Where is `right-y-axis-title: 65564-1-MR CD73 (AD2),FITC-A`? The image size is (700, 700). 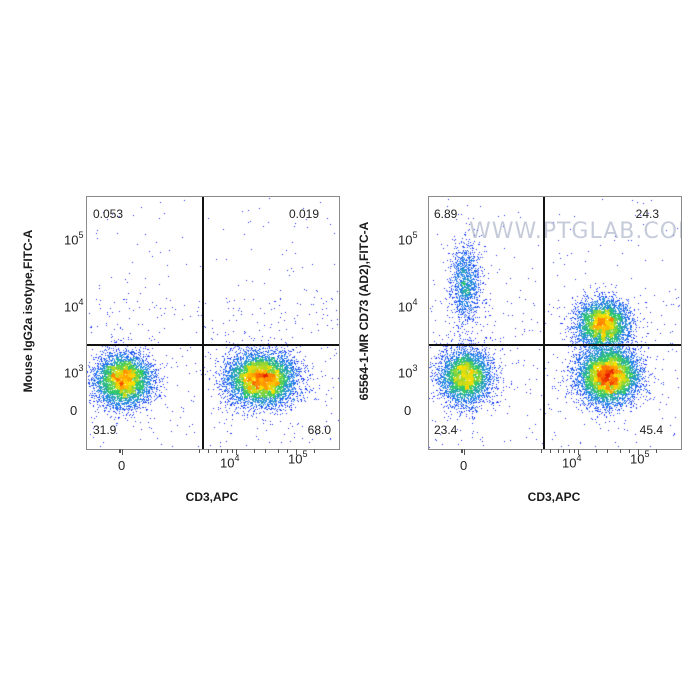 right-y-axis-title: 65564-1-MR CD73 (AD2),FITC-A is located at coordinates (364, 311).